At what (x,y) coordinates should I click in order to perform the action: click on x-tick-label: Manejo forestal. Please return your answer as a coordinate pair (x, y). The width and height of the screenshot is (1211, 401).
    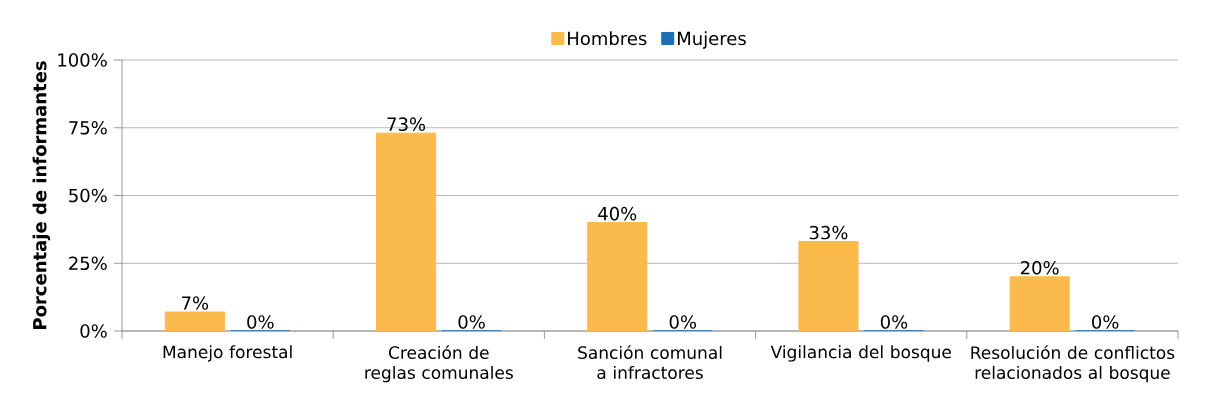
    Looking at the image, I should click on (227, 353).